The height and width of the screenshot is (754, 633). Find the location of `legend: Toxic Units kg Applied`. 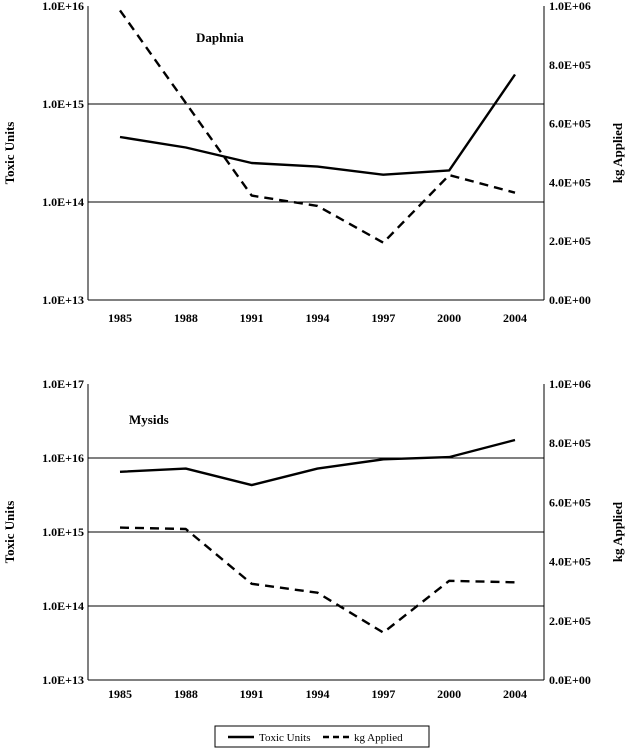

legend: Toxic Units kg Applied is located at coordinates (322, 736).